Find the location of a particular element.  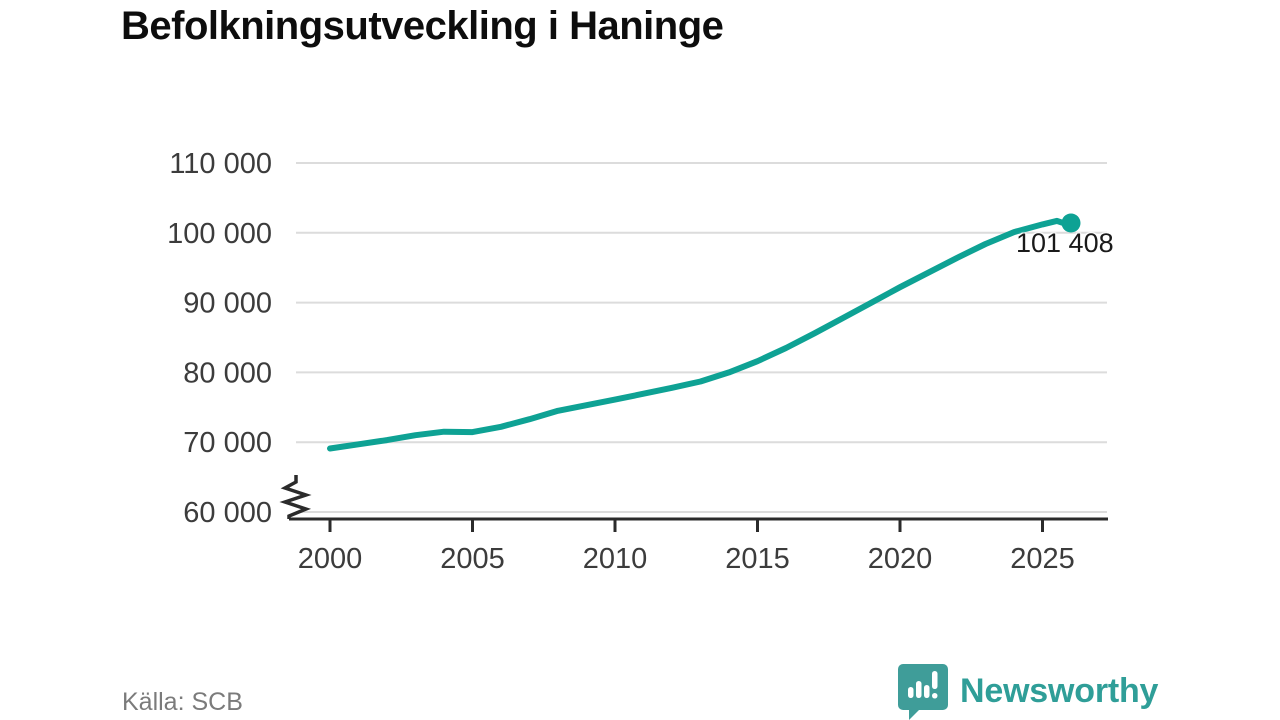

y-tick-label: 70 000 is located at coordinates (227, 443).